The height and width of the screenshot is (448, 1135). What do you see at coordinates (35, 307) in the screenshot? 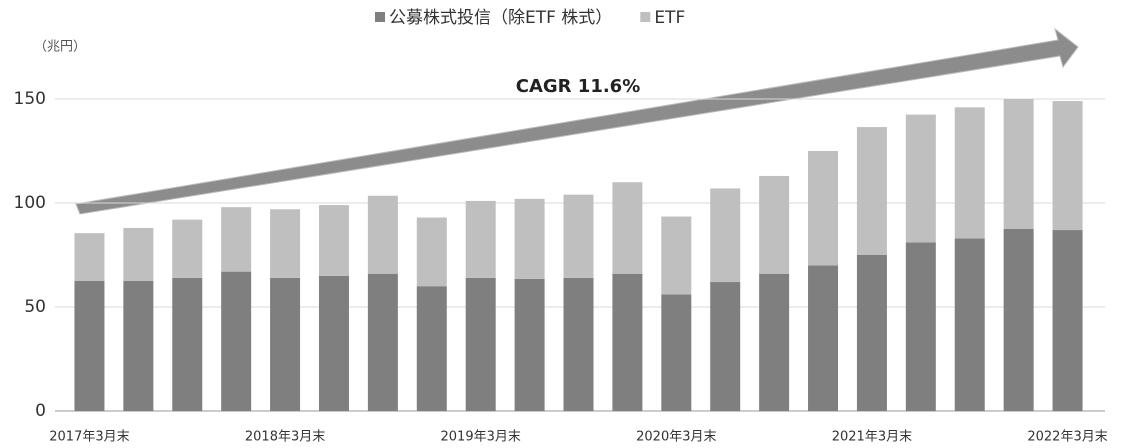
I see `y-tick-label: 50` at bounding box center [35, 307].